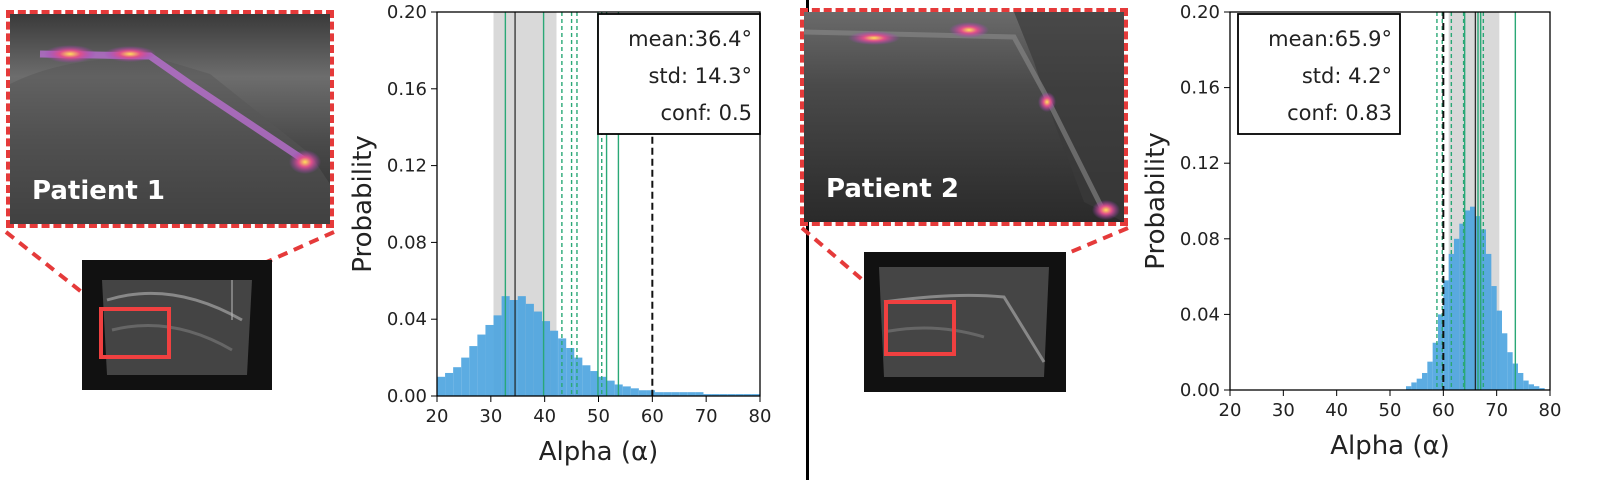 This screenshot has width=1613, height=480. Describe the element at coordinates (1330, 39) in the screenshot. I see `stats-mean: mean:65.9°` at that location.